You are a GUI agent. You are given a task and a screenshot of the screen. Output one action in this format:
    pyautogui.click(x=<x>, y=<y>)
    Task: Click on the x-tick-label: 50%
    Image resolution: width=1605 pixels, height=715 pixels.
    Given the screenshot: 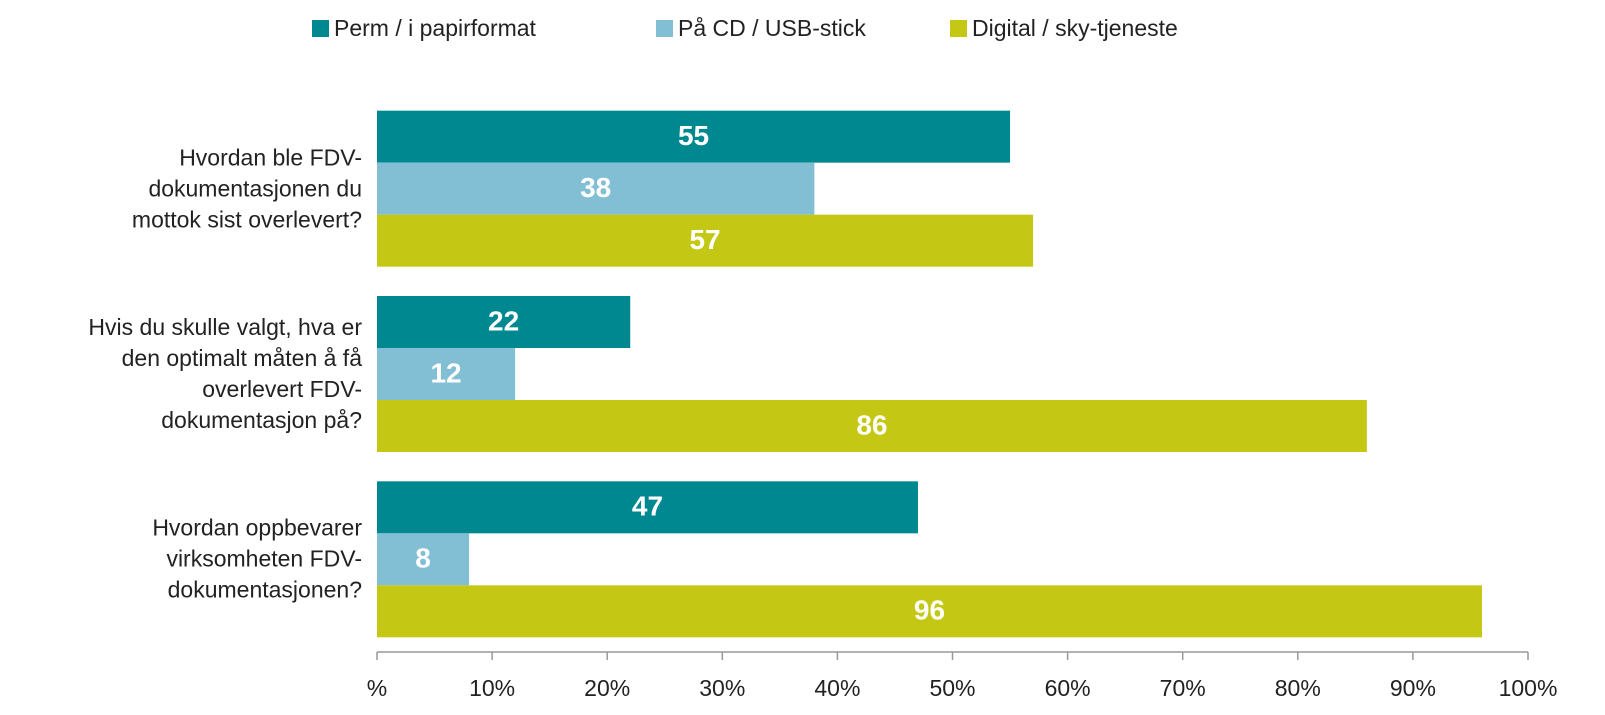 What is the action you would take?
    pyautogui.click(x=952, y=688)
    